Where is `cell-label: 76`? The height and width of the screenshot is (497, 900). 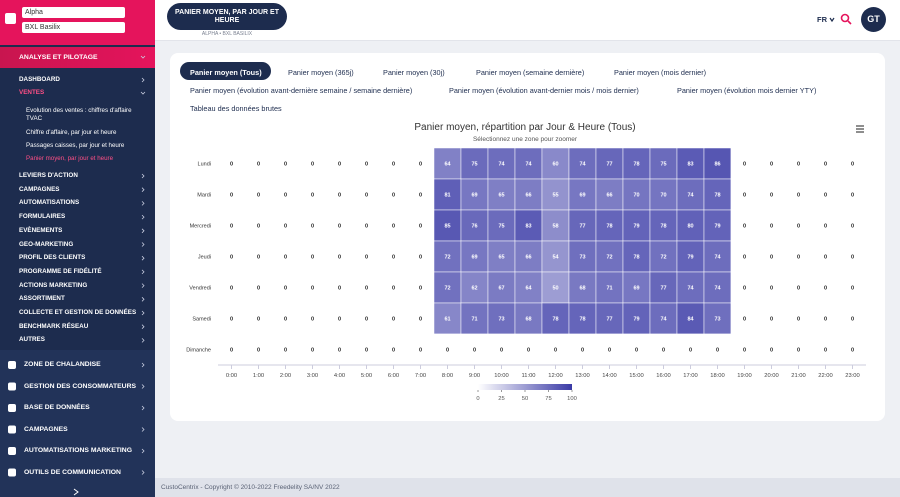 cell-label: 76 is located at coordinates (474, 227).